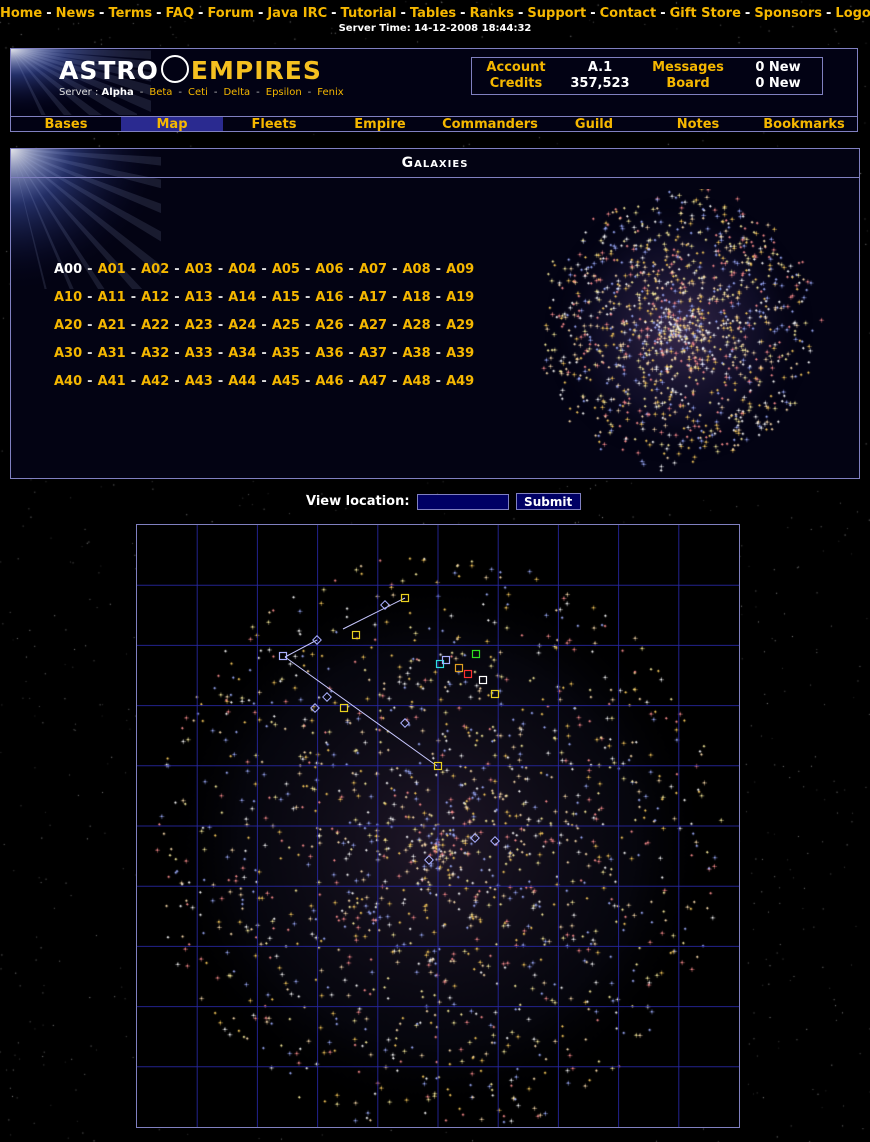 The height and width of the screenshot is (1142, 870). I want to click on galaxy-link-a31: A31, so click(111, 353).